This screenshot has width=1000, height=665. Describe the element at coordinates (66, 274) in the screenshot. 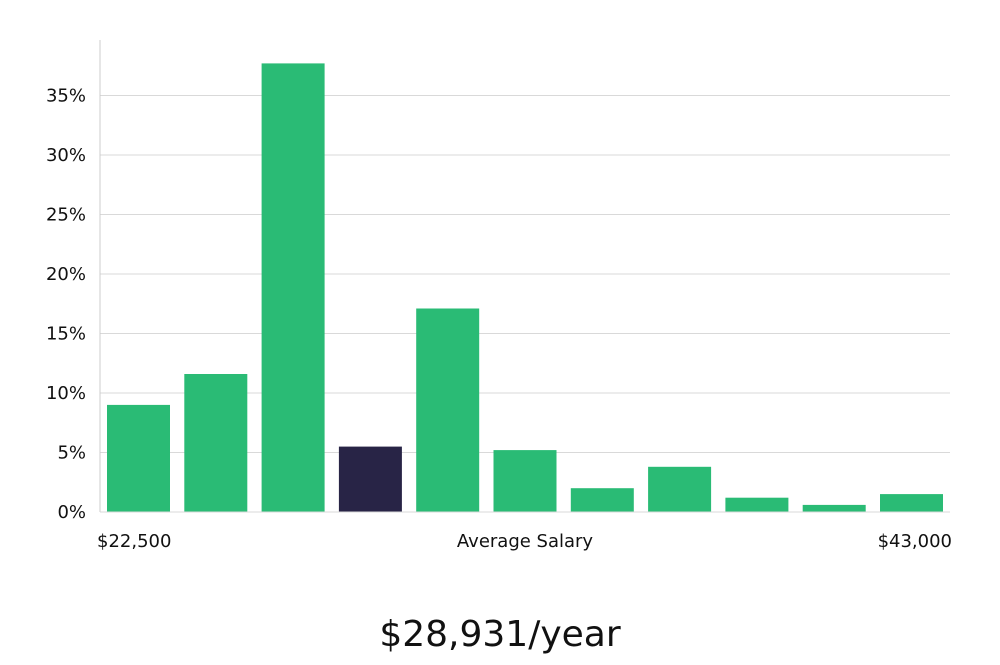

I see `y-tick-label: 20%` at that location.